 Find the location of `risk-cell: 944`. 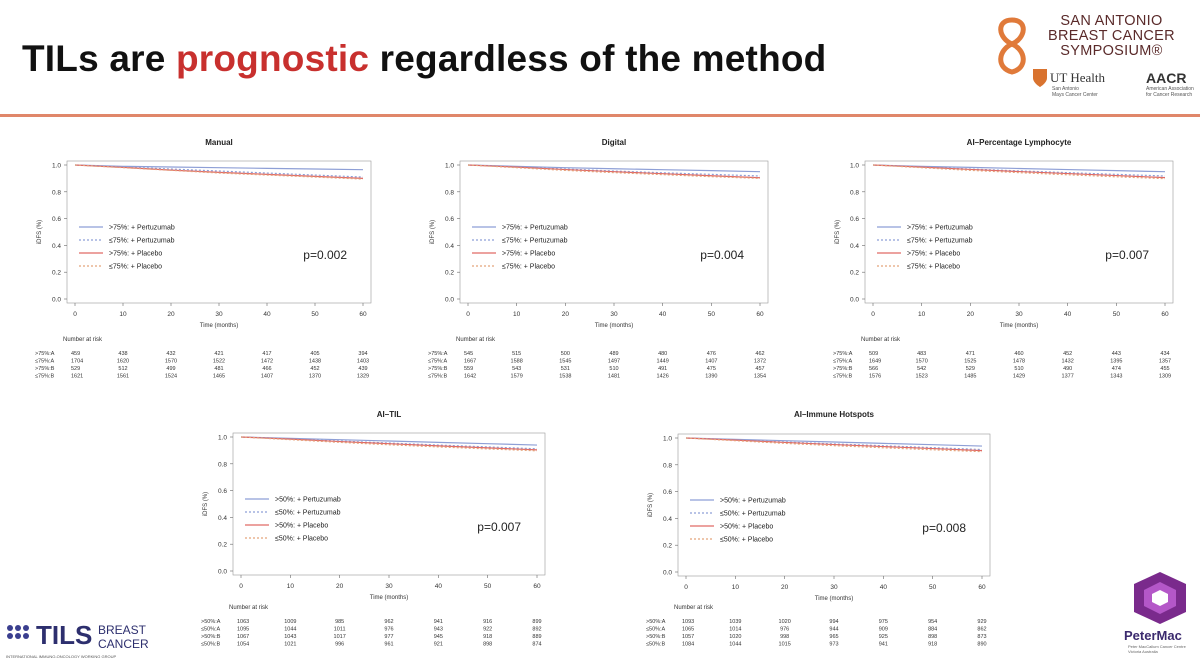

risk-cell: 944 is located at coordinates (833, 630).